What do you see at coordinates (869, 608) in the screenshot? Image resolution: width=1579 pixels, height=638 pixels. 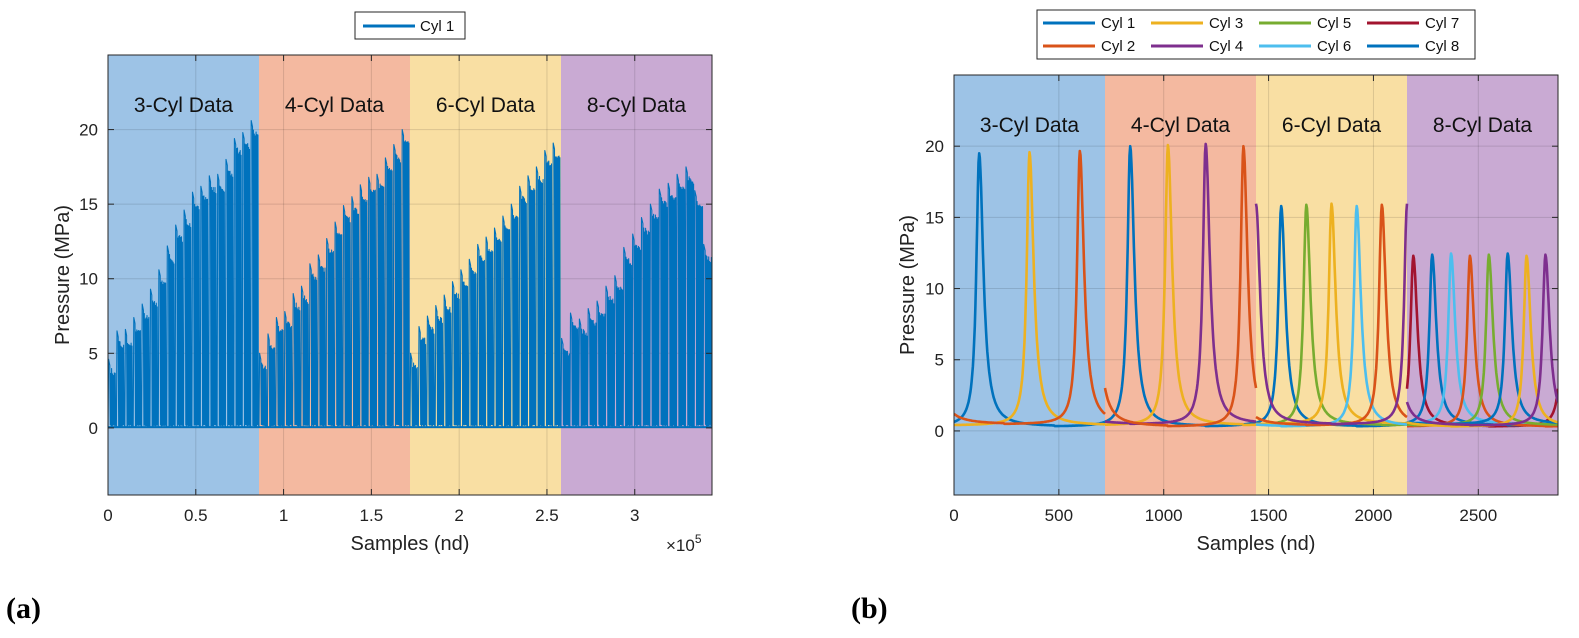 I see `panel-b-label: (b)` at bounding box center [869, 608].